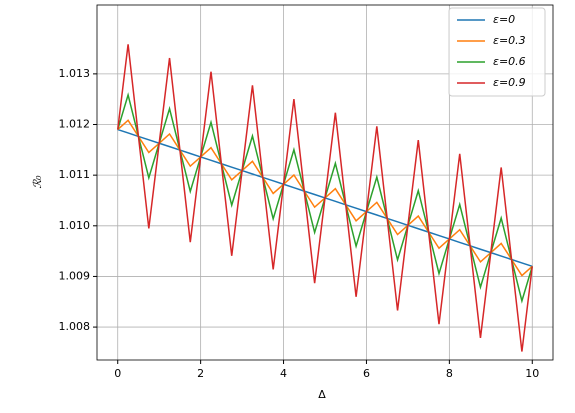 Image resolution: width=575 pixels, height=413 pixels. Describe the element at coordinates (117, 373) in the screenshot. I see `x-tick-label: 0` at that location.